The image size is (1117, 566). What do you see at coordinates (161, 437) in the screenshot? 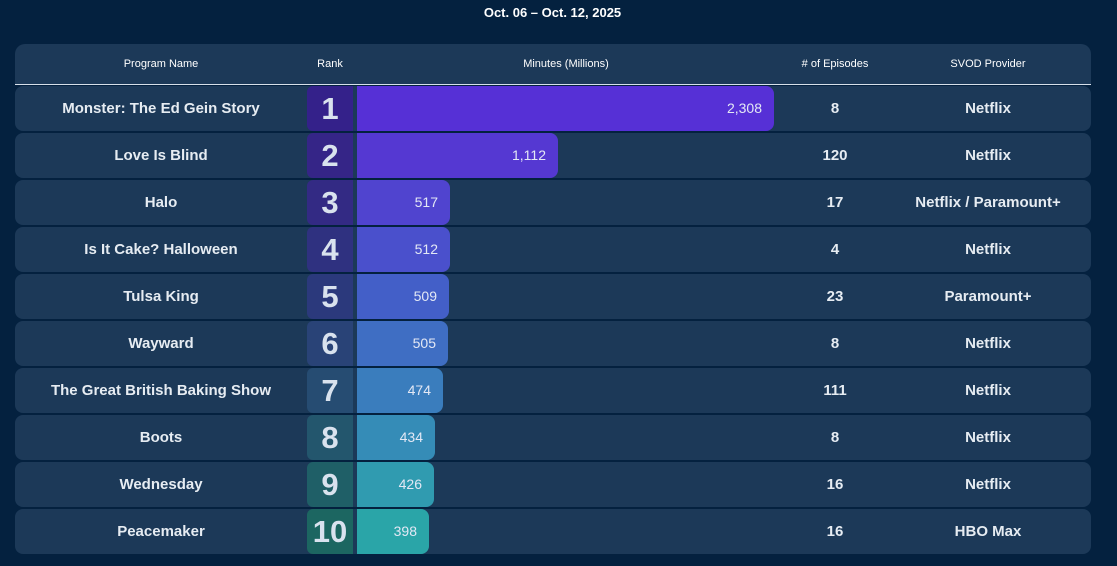
I see `program-name: Boots` at bounding box center [161, 437].